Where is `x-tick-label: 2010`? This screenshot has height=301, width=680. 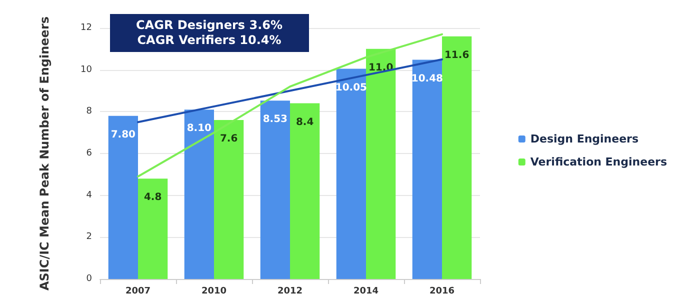
x-tick-label: 2010 is located at coordinates (214, 291).